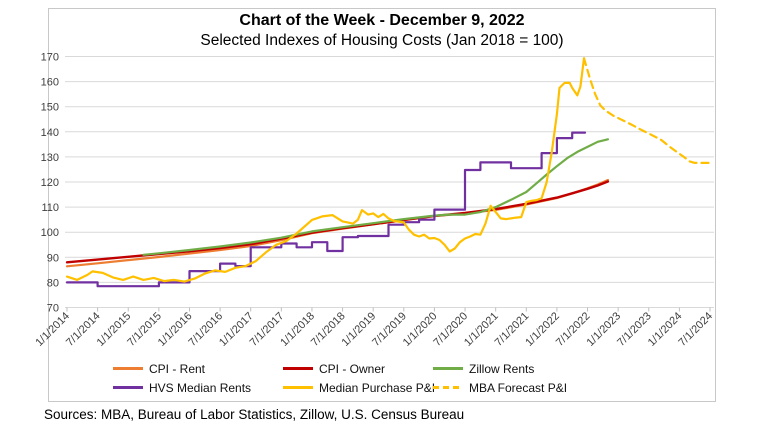 Image resolution: width=762 pixels, height=434 pixels. I want to click on y-tick-label-90: 90, so click(53, 258).